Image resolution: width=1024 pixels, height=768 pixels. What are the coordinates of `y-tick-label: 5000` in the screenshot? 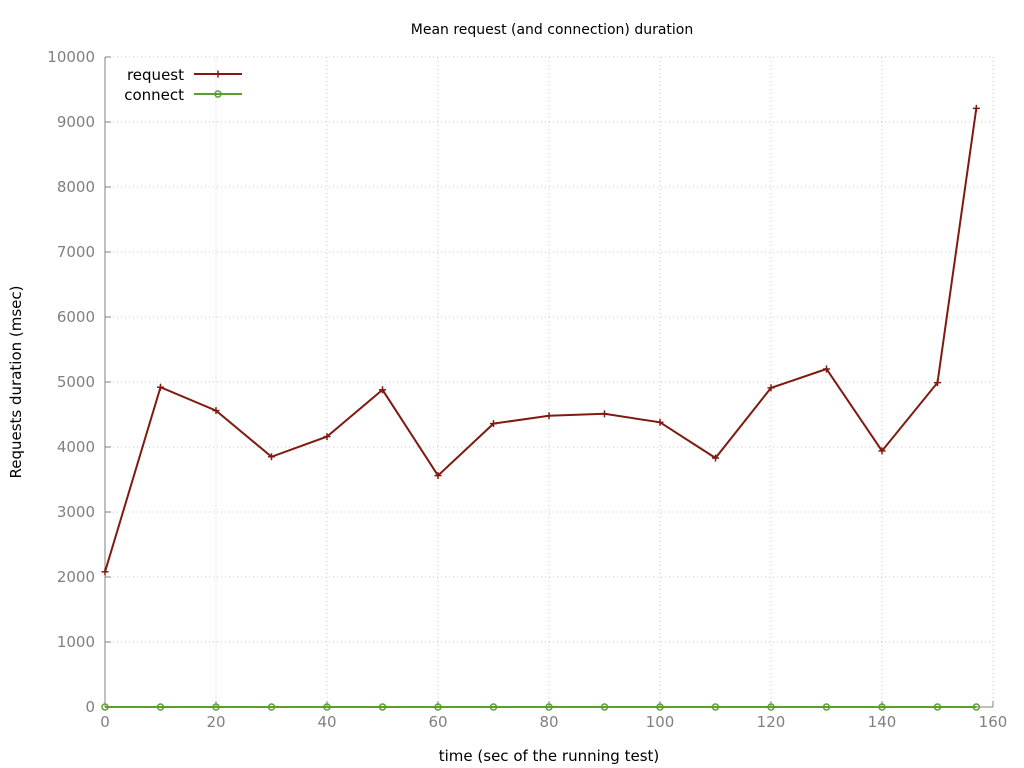 It's located at (76, 382).